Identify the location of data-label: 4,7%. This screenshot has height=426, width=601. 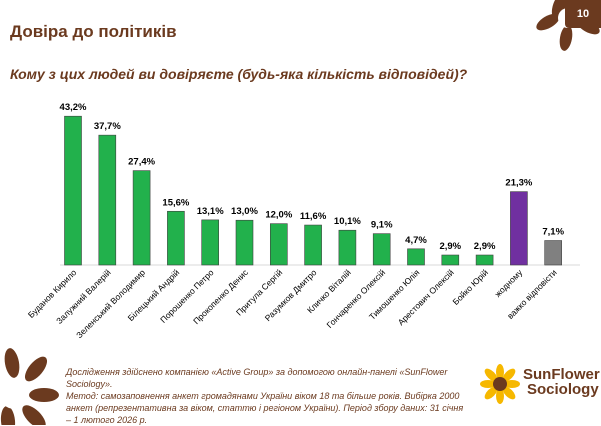
(416, 240).